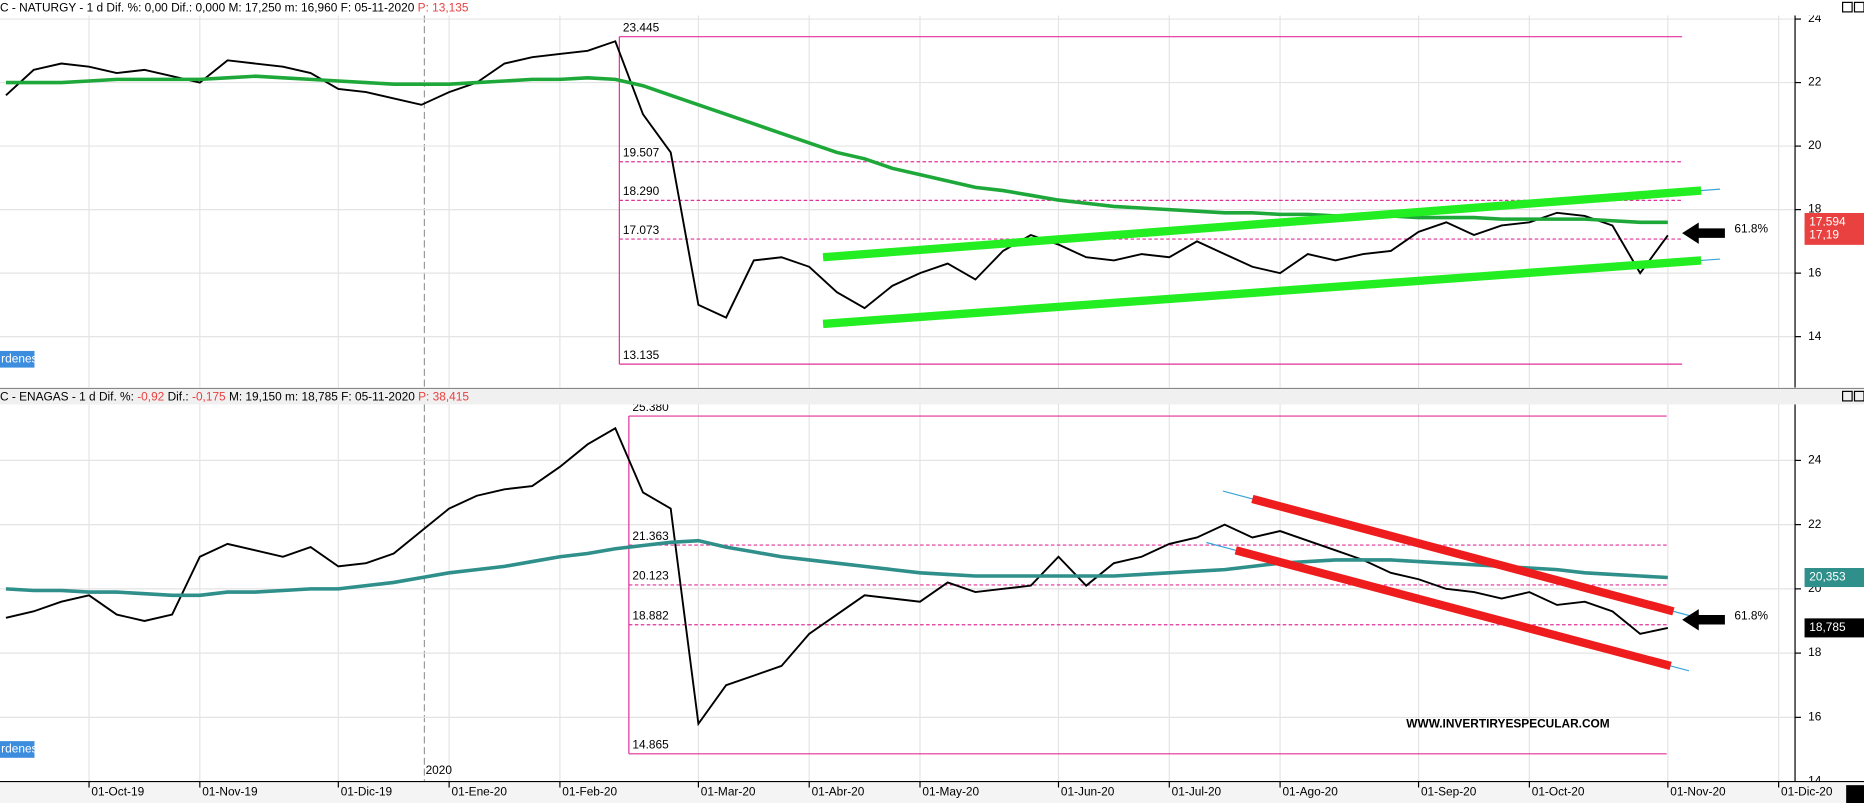  I want to click on x-tick-label: 01-Nov-20, so click(1698, 791).